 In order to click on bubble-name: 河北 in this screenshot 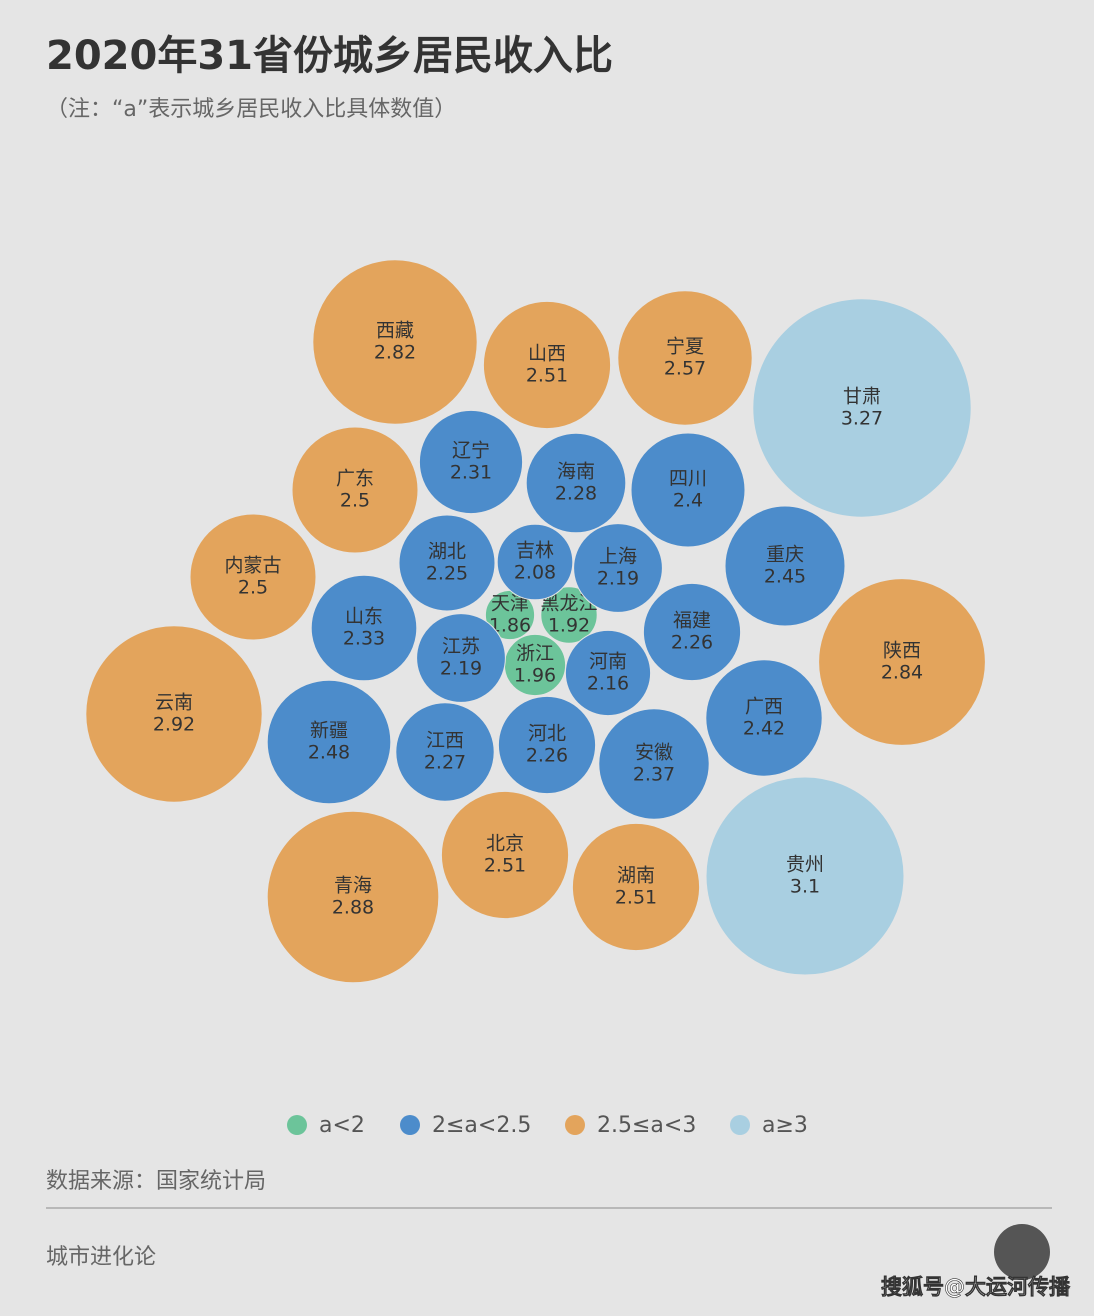, I will do `click(547, 734)`.